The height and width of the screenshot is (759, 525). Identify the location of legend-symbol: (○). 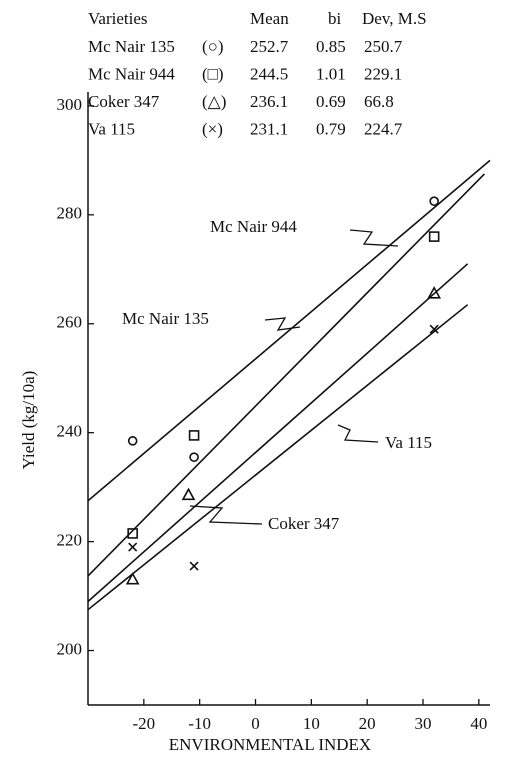
(213, 46).